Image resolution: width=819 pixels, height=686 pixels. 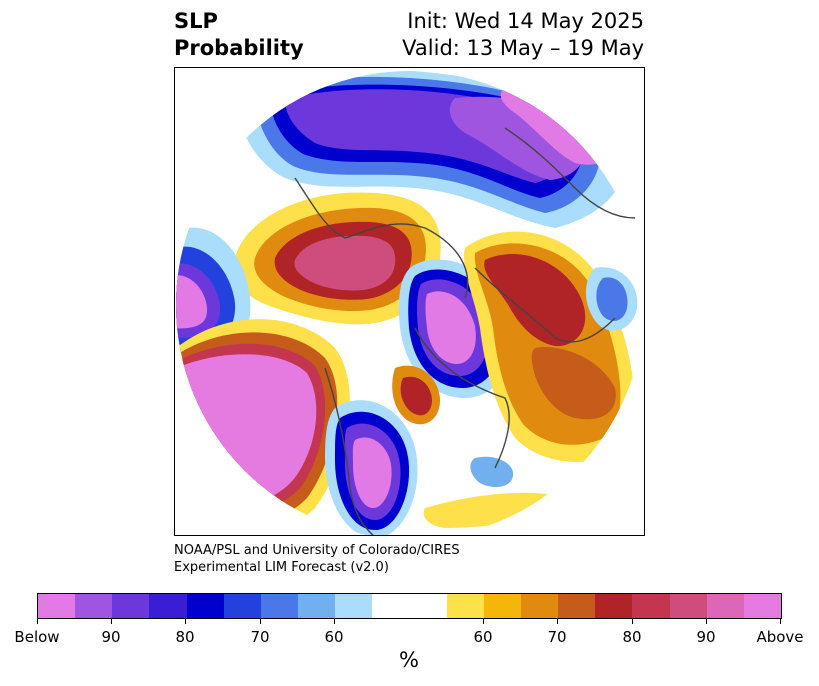 I want to click on colorbar-unit: %, so click(x=409, y=660).